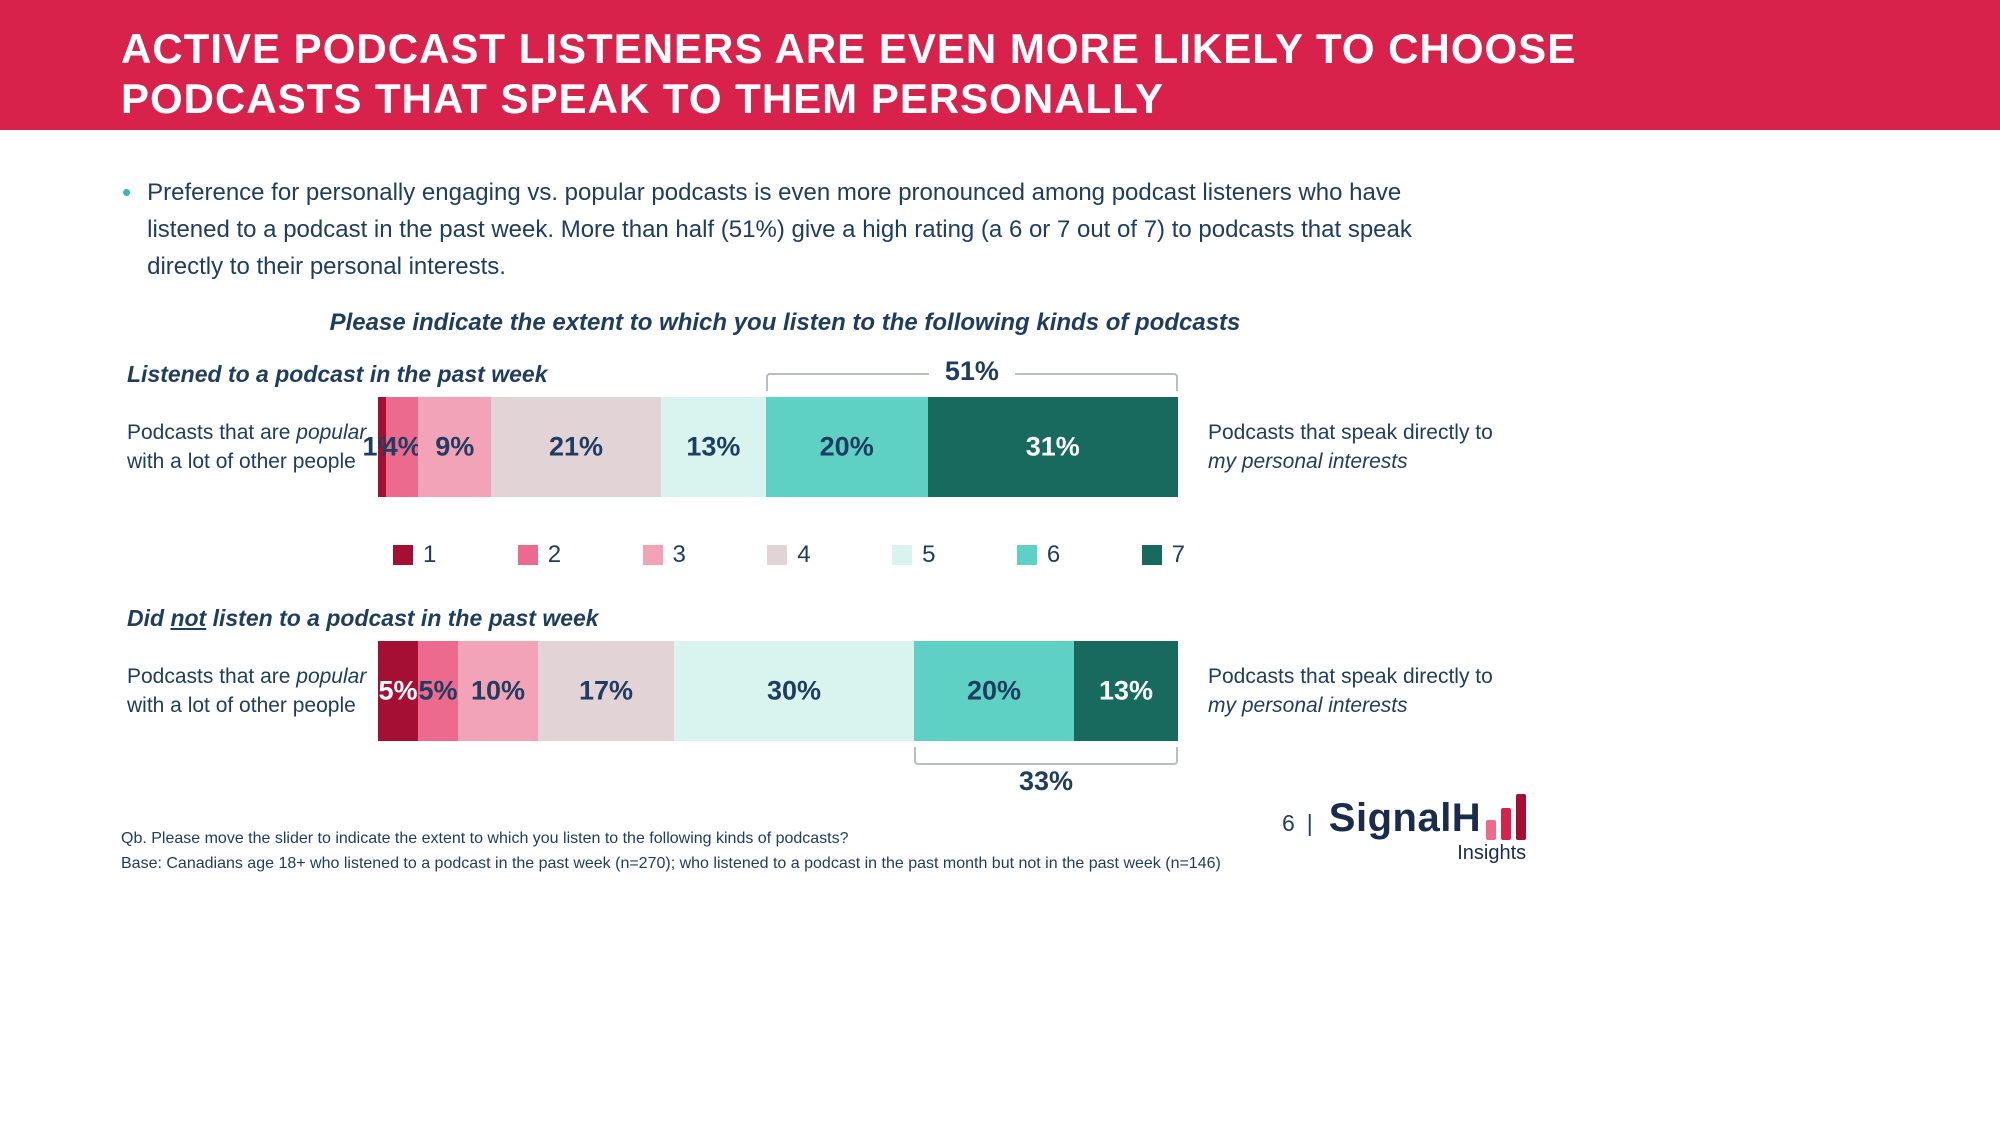 This screenshot has height=1125, width=2000. Describe the element at coordinates (1178, 554) in the screenshot. I see `legend-label: 7` at that location.